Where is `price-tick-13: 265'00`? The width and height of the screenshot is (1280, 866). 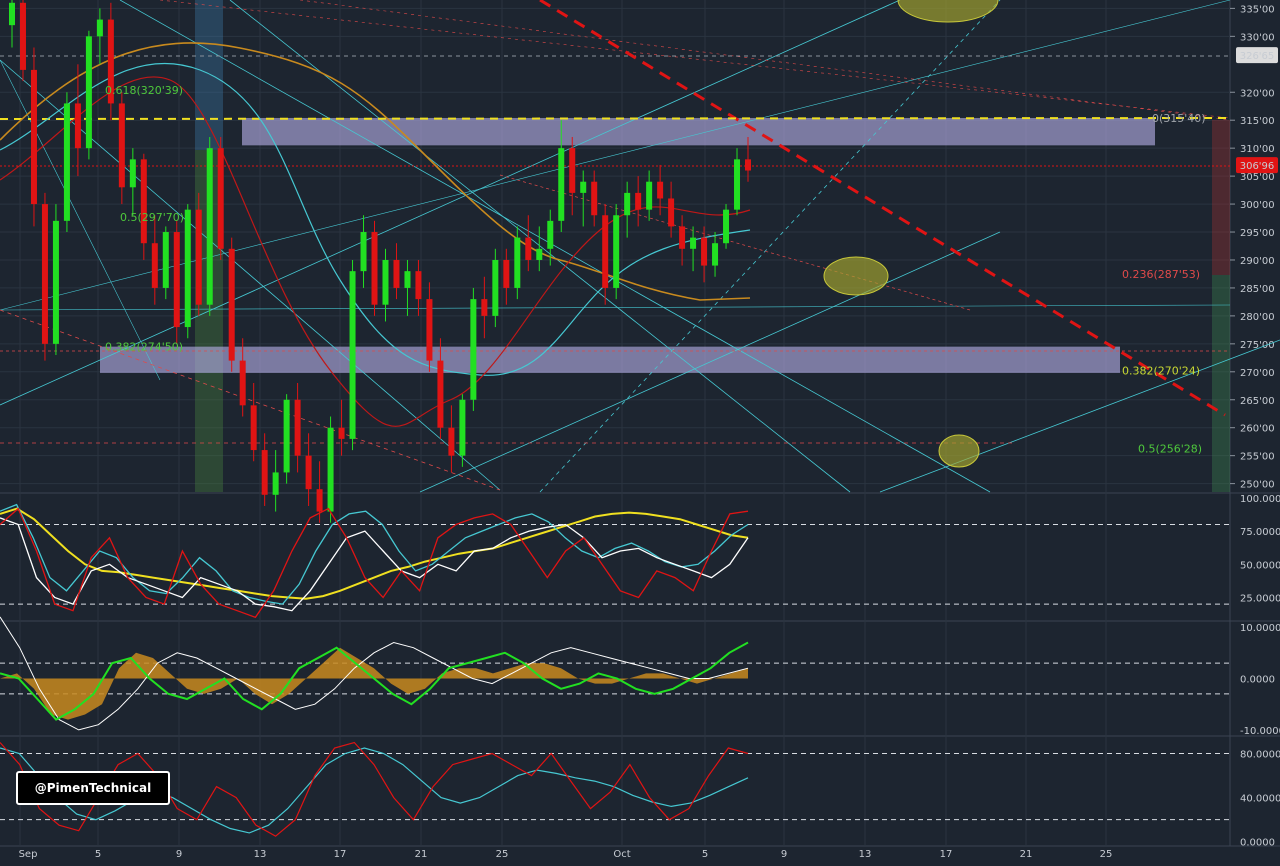
price-tick-13: 265'00 is located at coordinates (1257, 401).